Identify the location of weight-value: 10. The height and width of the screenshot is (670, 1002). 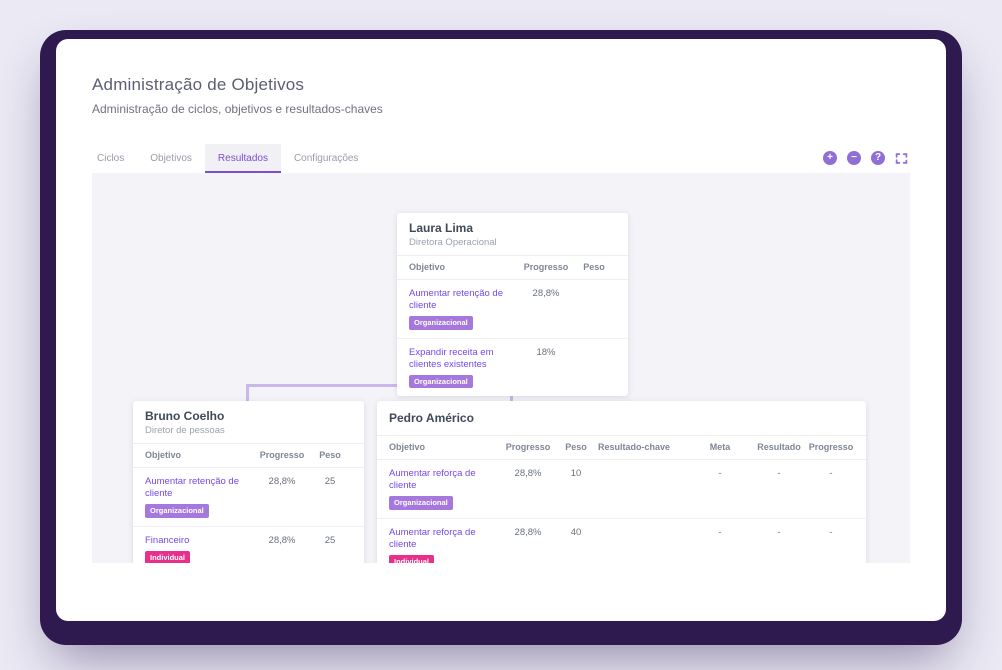
(576, 473).